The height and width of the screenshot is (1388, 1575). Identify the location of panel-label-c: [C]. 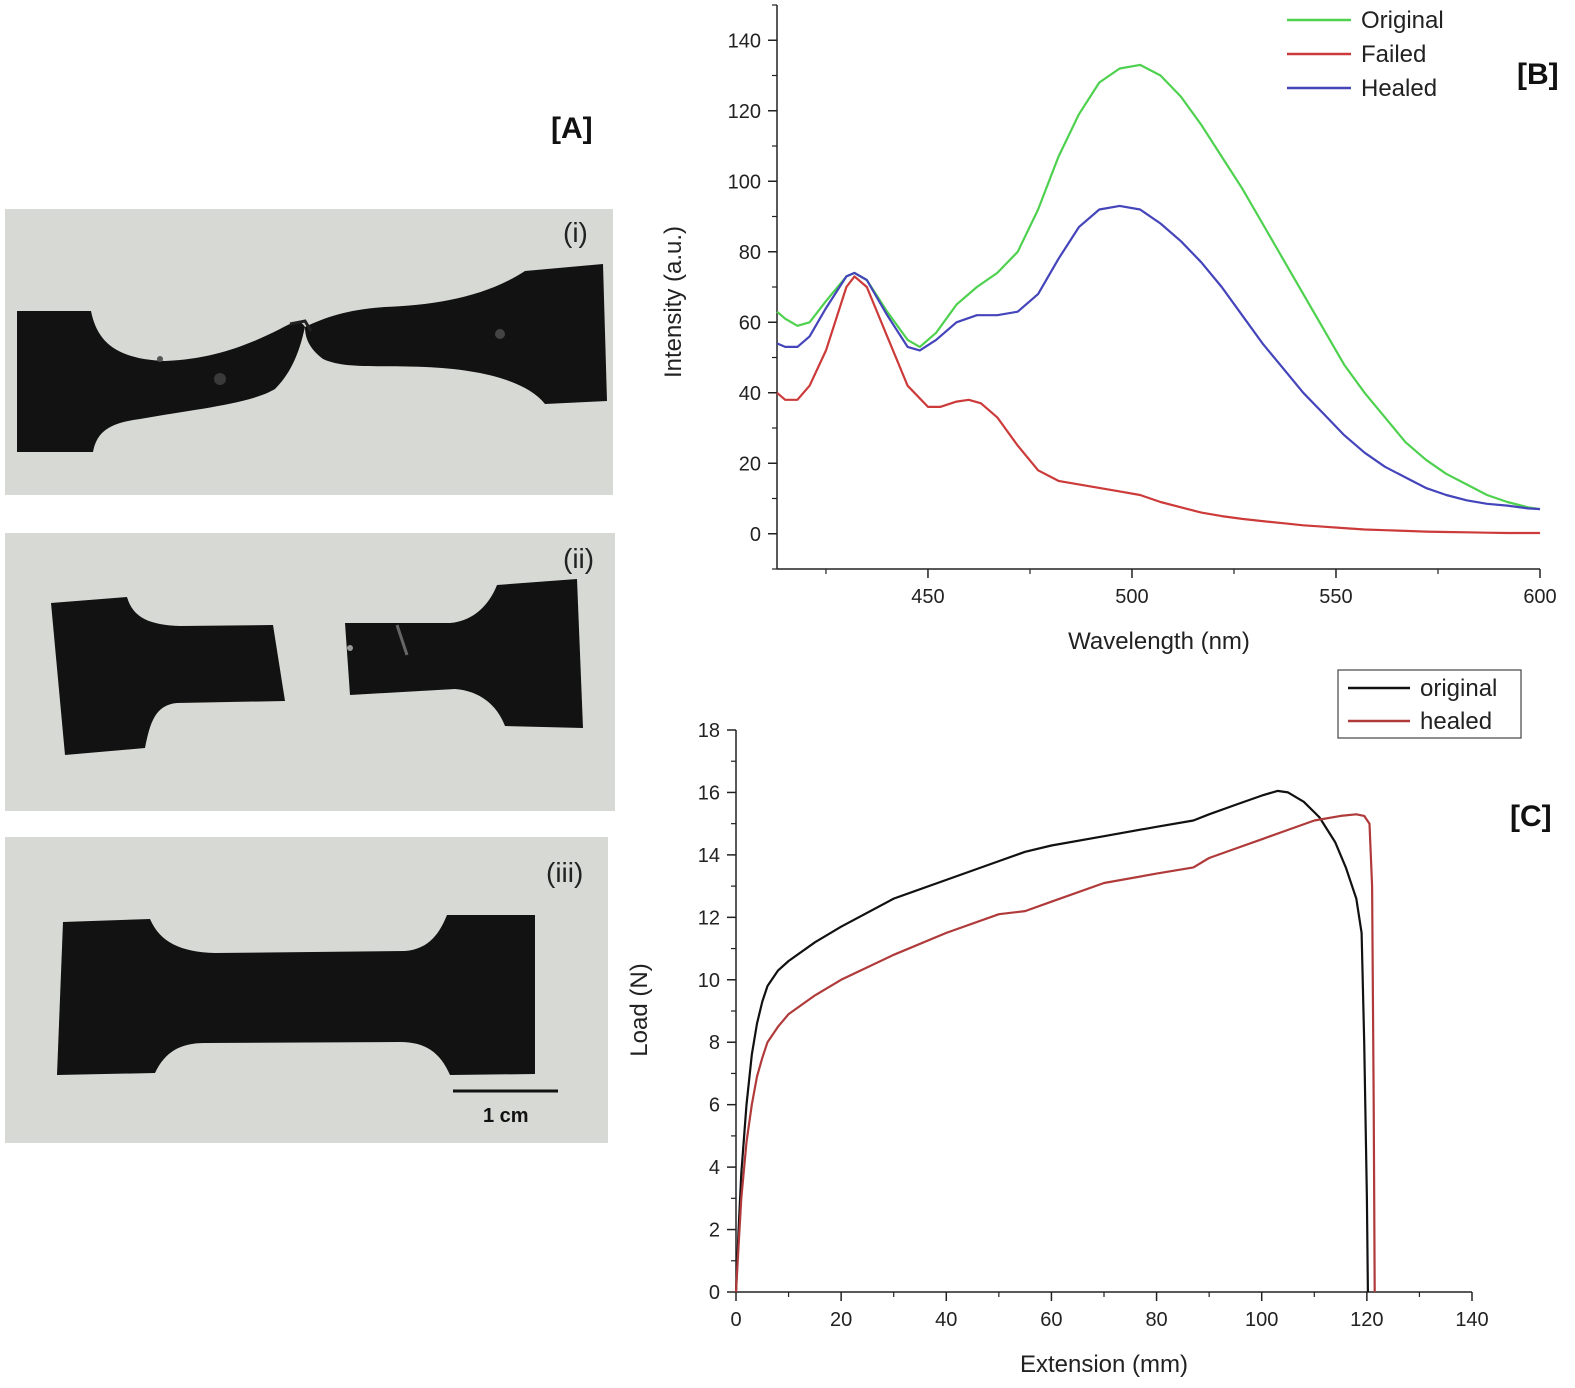
(1531, 816).